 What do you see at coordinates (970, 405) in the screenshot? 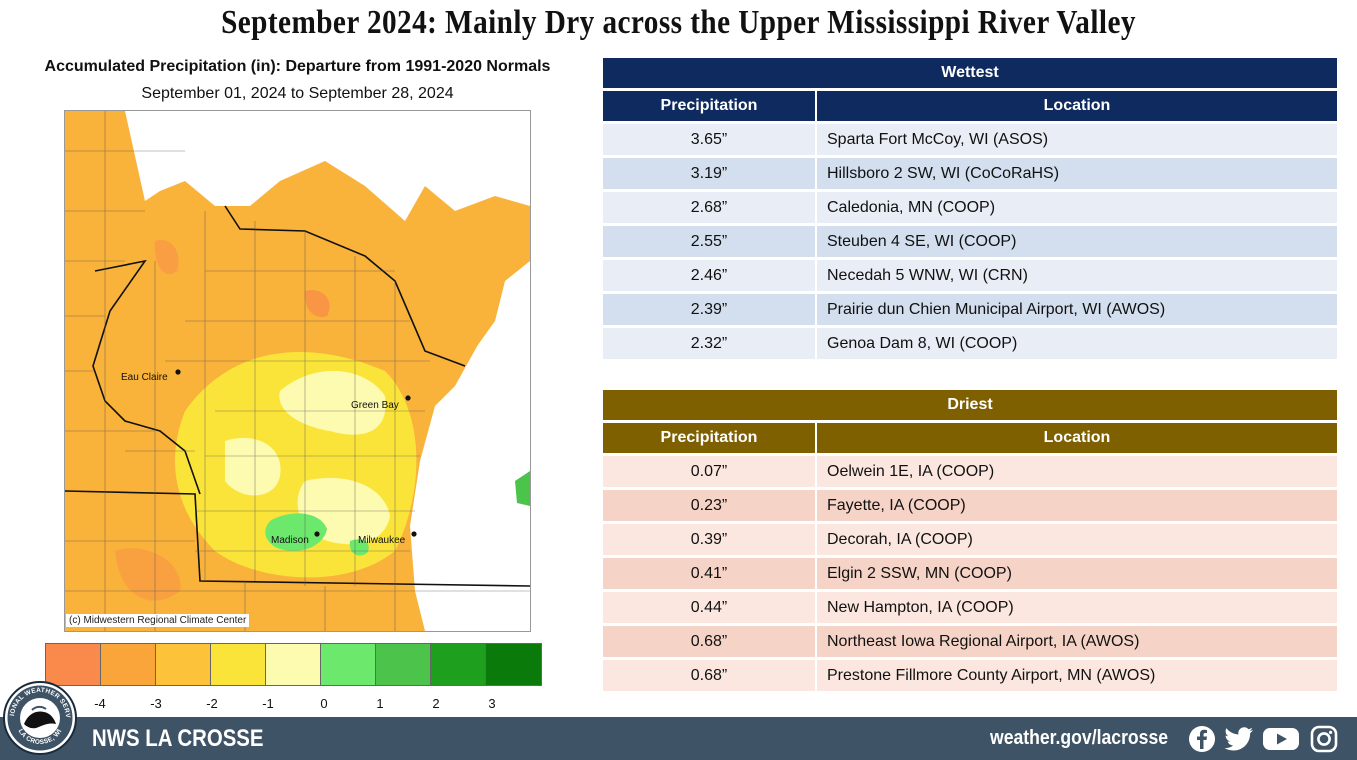
I see `driest-title: Driest` at bounding box center [970, 405].